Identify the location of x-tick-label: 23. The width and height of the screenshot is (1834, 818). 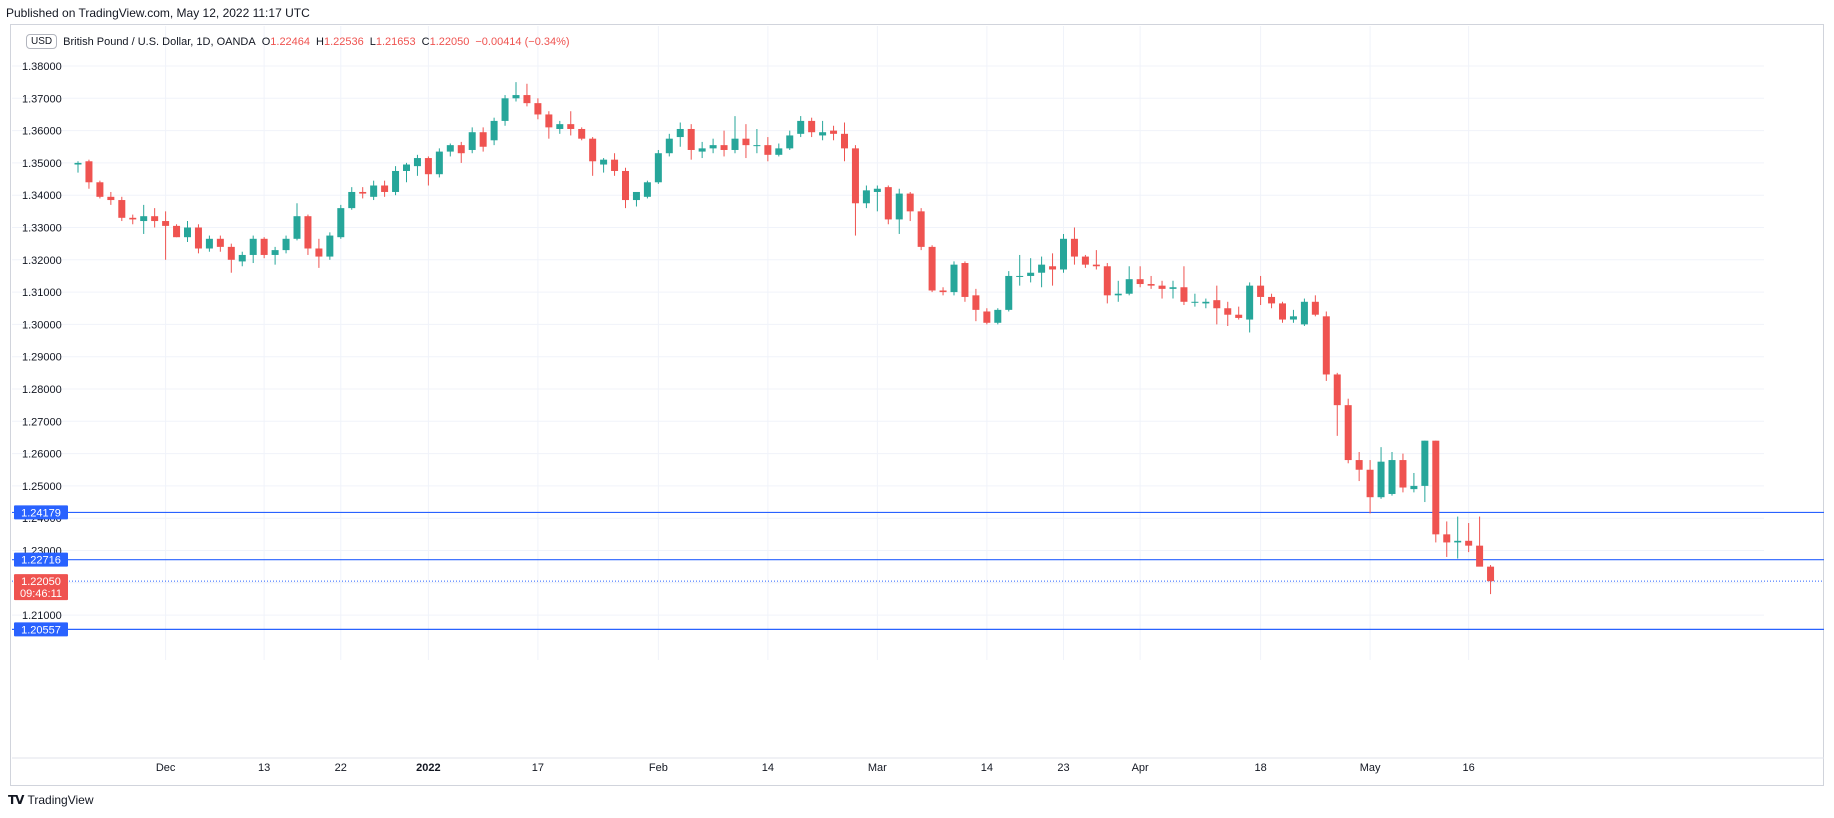
(1063, 768).